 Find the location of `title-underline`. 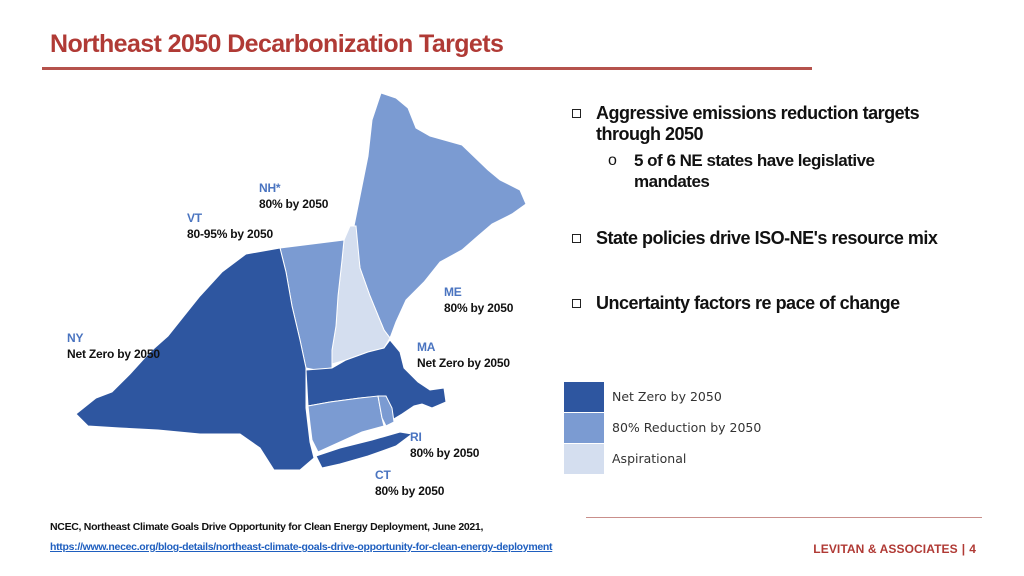

title-underline is located at coordinates (427, 68).